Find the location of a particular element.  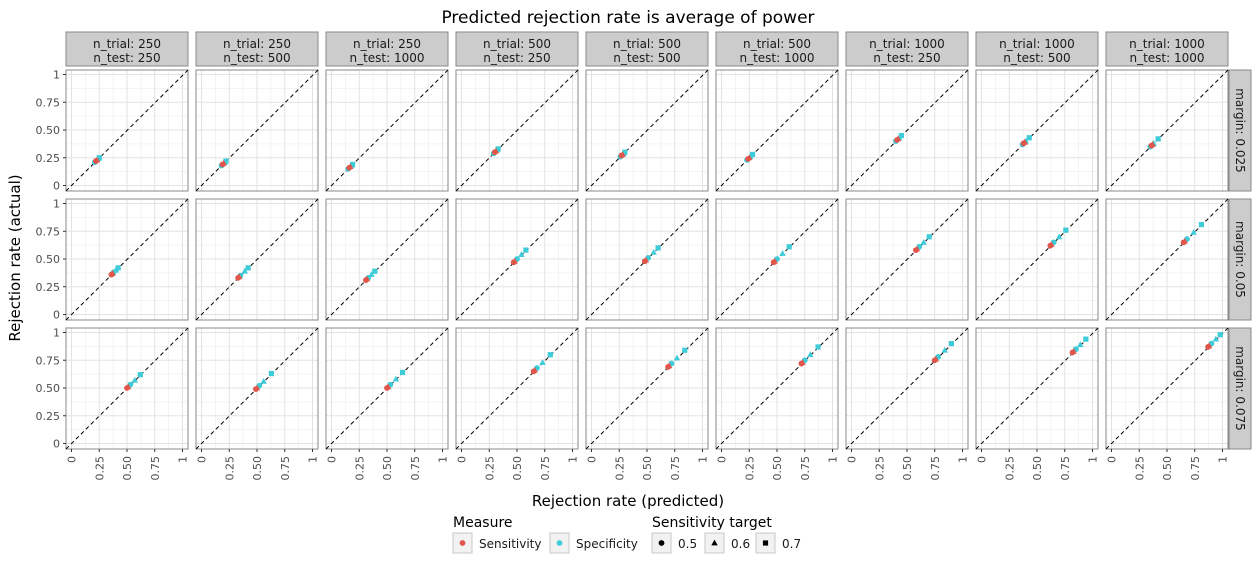

strip-label-n-trial: n_trial: 250 is located at coordinates (387, 44).